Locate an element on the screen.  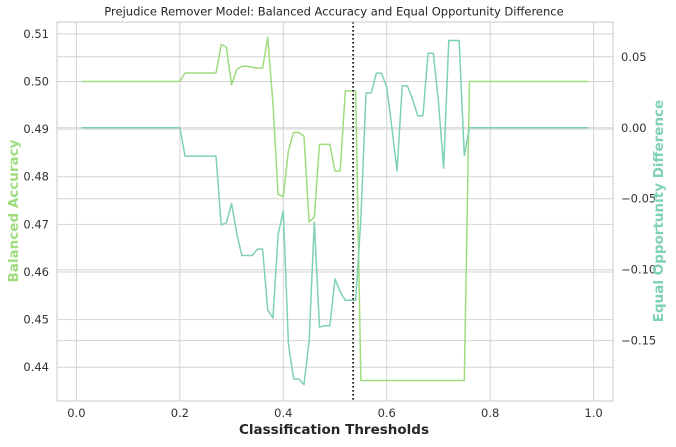
y-left-tick-label: 0.48 is located at coordinates (36, 177).